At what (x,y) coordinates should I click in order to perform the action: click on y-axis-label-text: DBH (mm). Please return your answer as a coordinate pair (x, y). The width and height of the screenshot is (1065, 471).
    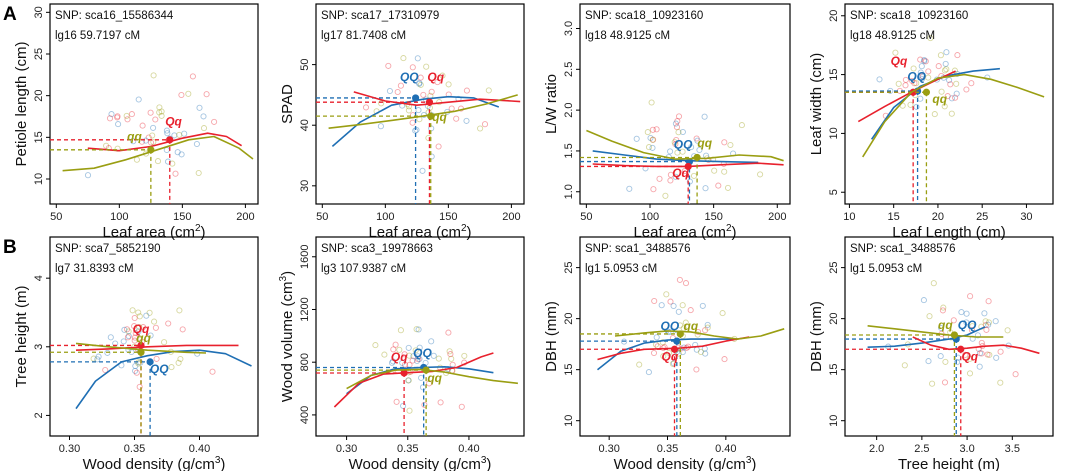
    Looking at the image, I should click on (551, 336).